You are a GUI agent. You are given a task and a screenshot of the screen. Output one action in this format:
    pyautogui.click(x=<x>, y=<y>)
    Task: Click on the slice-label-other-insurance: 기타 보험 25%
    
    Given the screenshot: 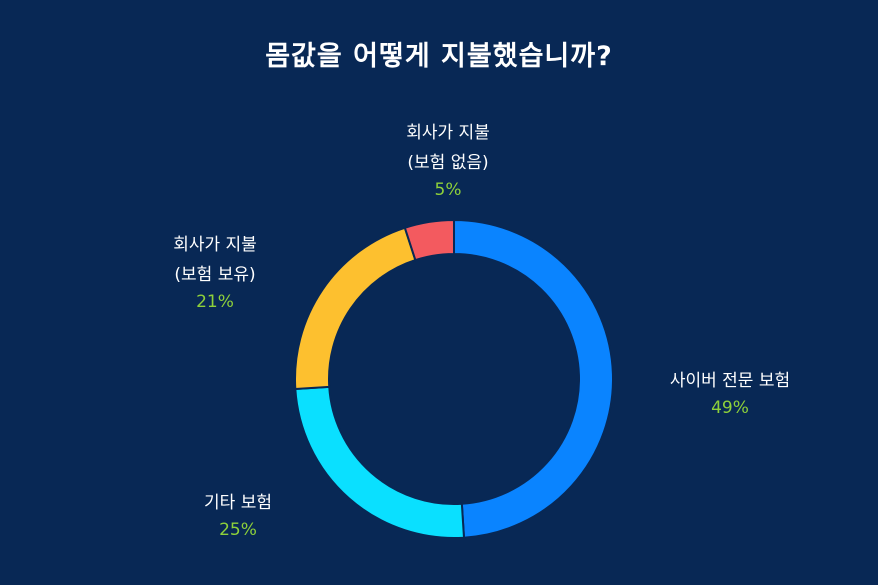 What is the action you would take?
    pyautogui.click(x=238, y=515)
    